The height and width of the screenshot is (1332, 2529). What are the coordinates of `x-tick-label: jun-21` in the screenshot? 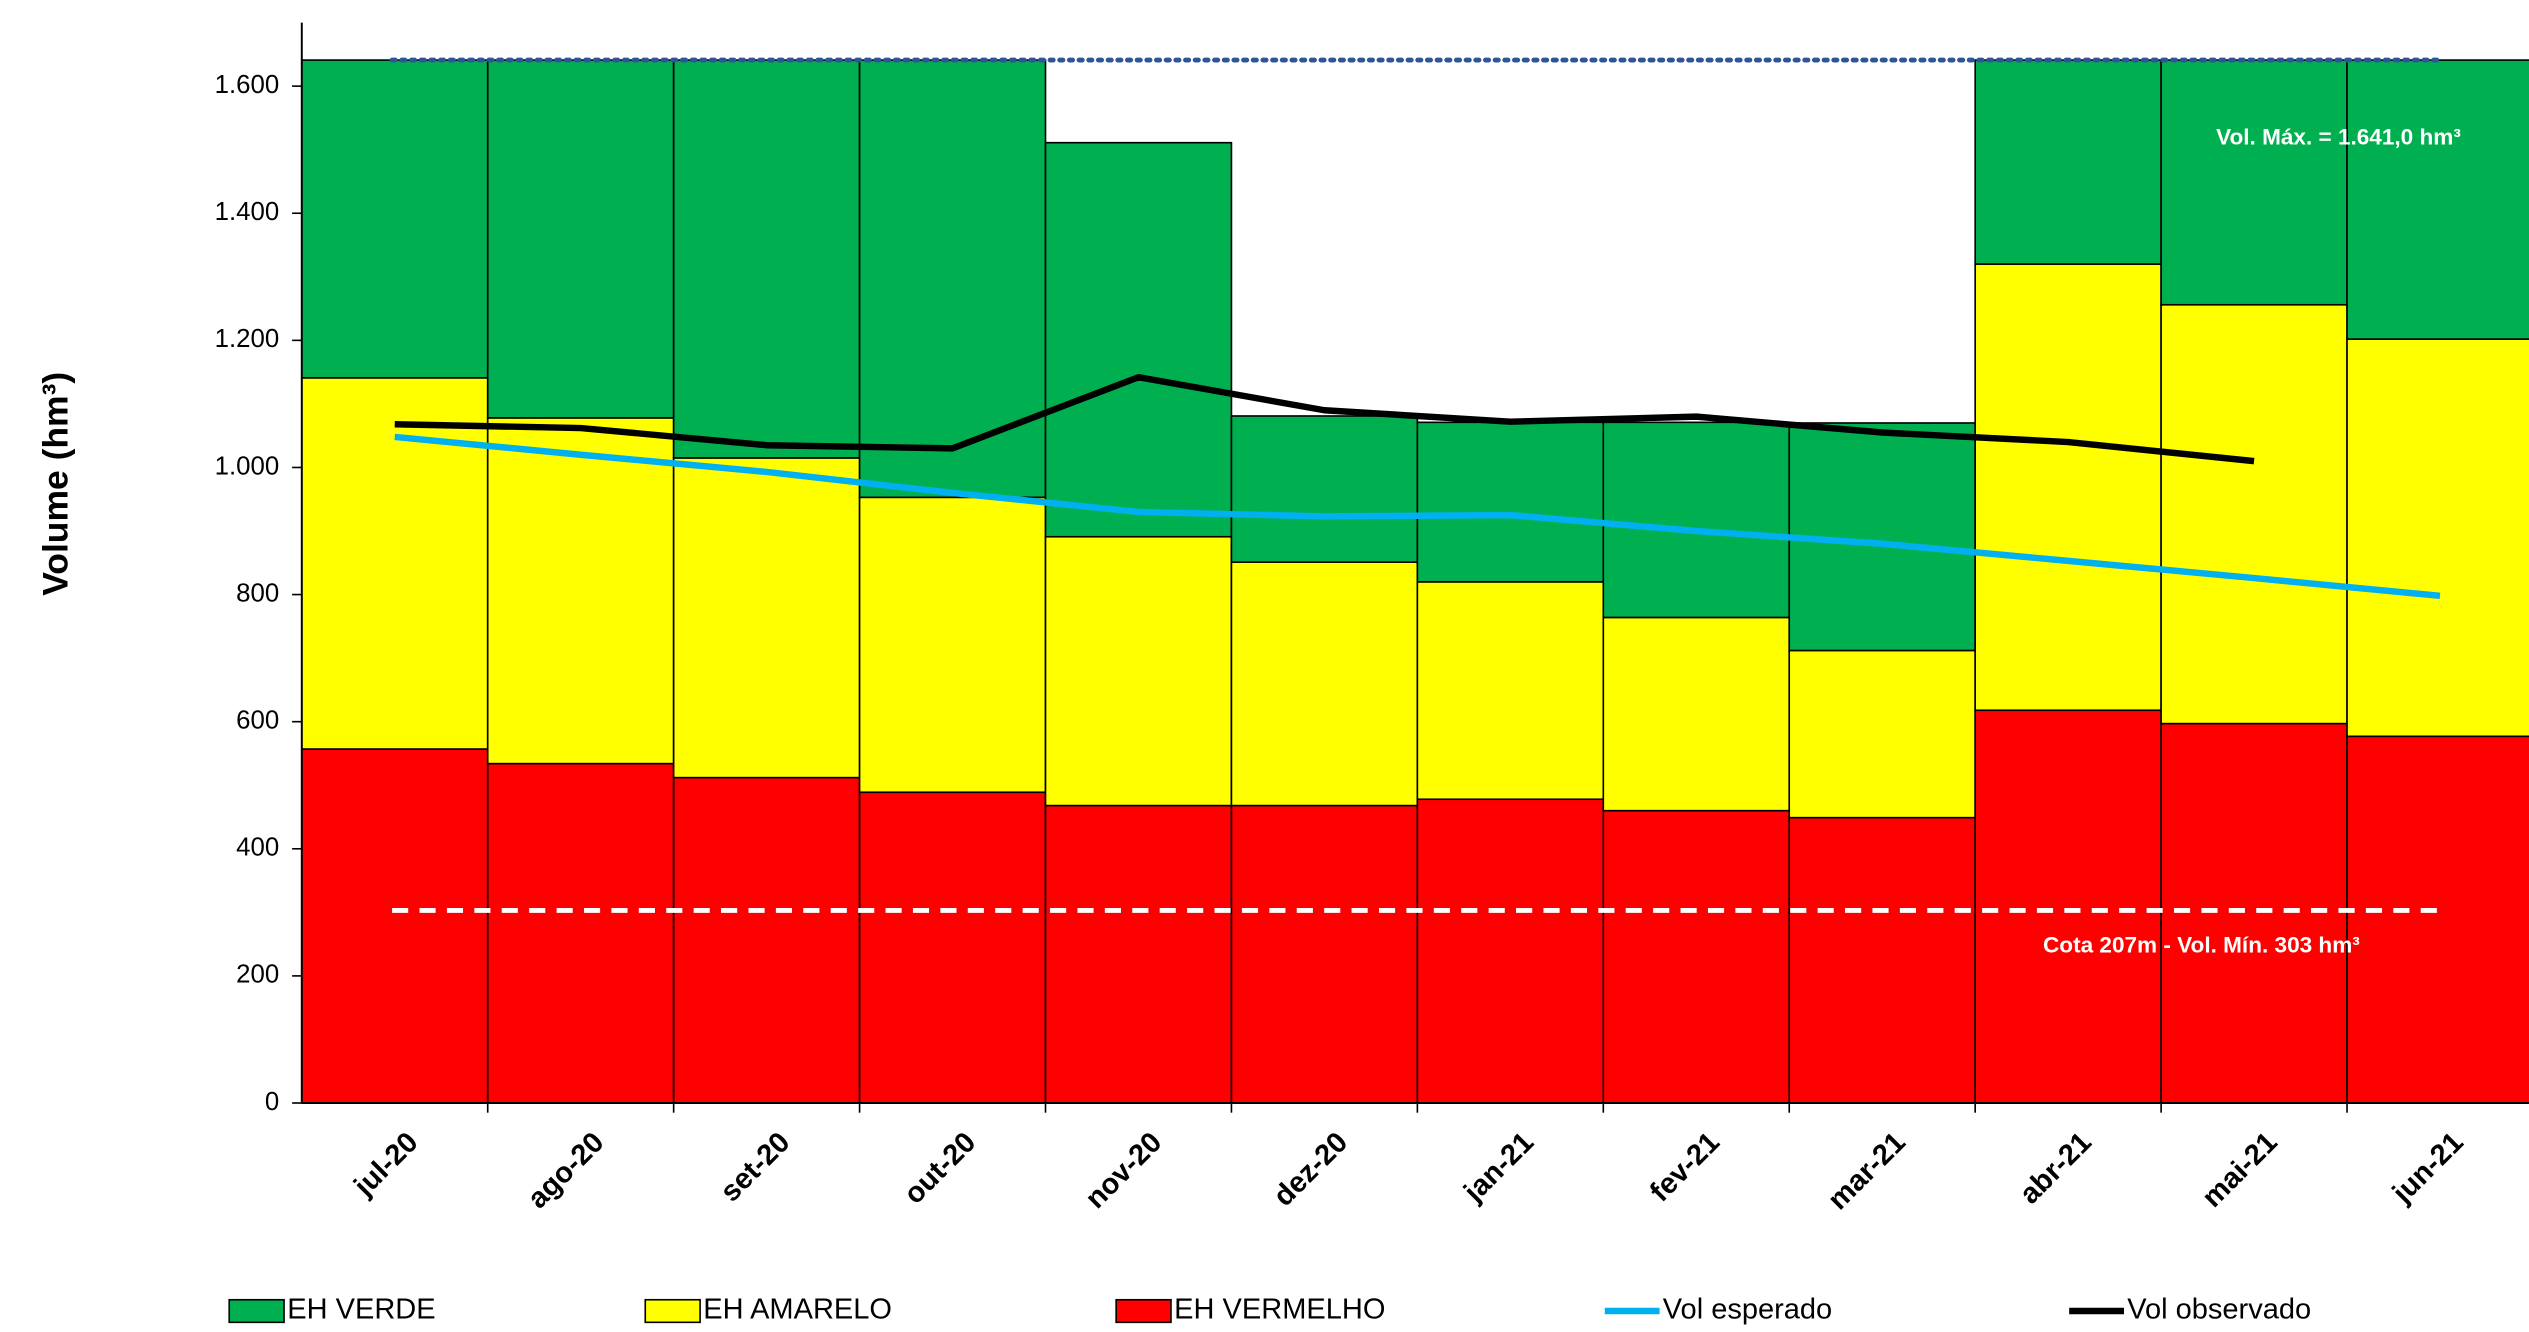 It's located at (2428, 1168).